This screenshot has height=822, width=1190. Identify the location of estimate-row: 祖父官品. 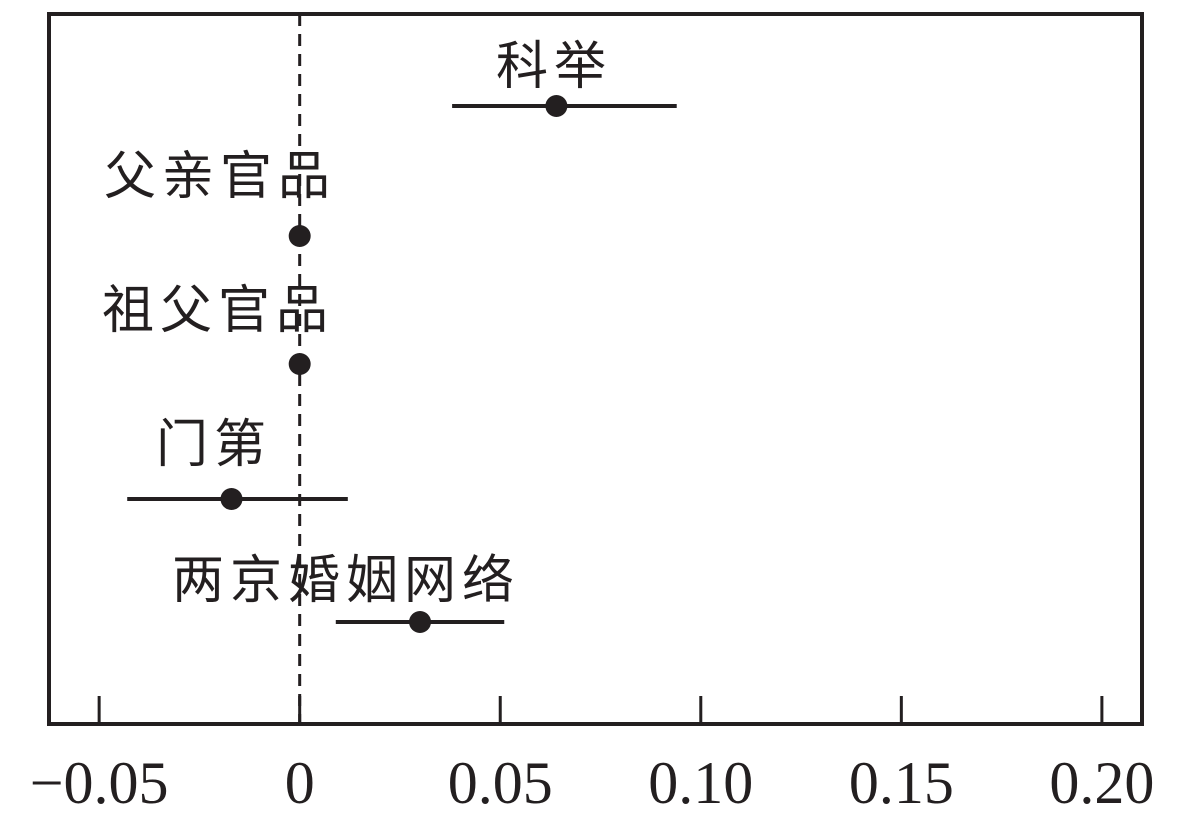
(218, 328).